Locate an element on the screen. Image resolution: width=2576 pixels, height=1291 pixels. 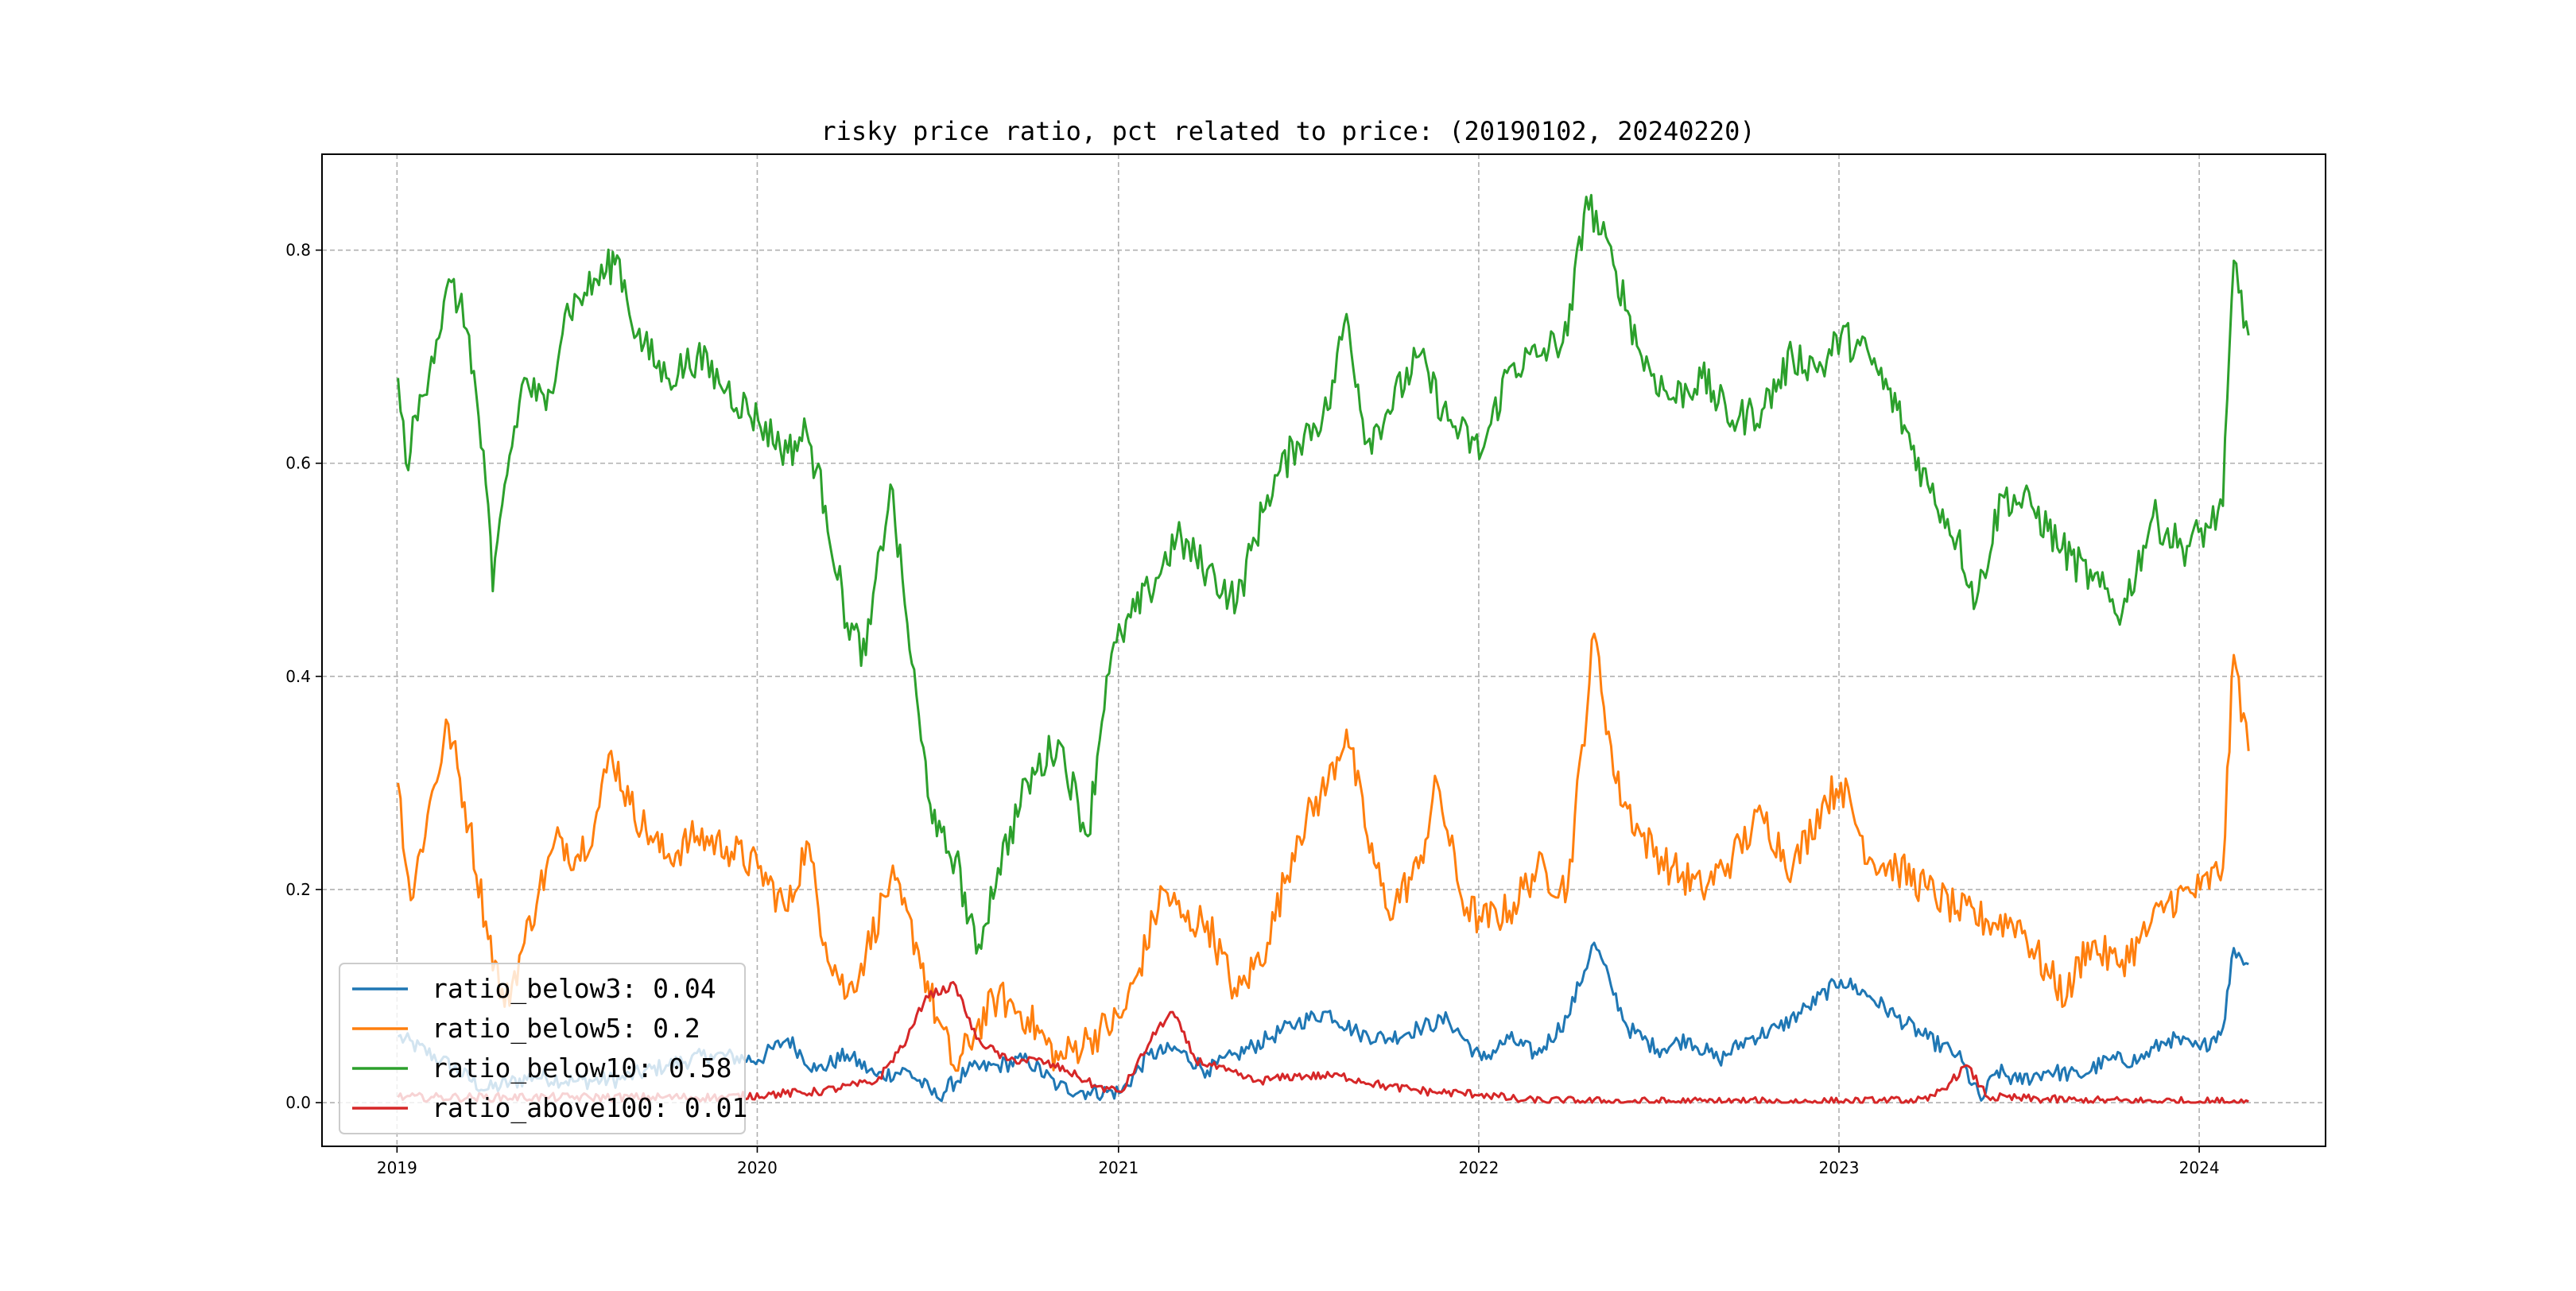
legend-box is located at coordinates (543, 1048).